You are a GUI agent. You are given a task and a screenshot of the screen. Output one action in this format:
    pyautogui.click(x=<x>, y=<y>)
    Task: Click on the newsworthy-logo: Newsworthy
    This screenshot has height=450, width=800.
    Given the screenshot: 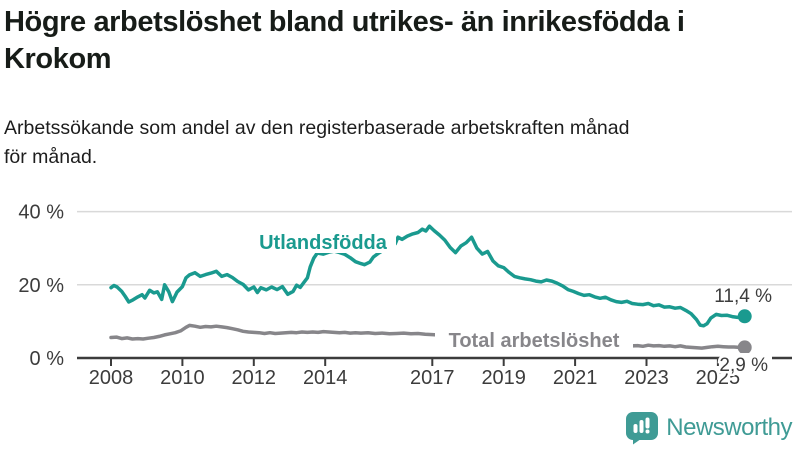 What is the action you would take?
    pyautogui.click(x=708, y=427)
    